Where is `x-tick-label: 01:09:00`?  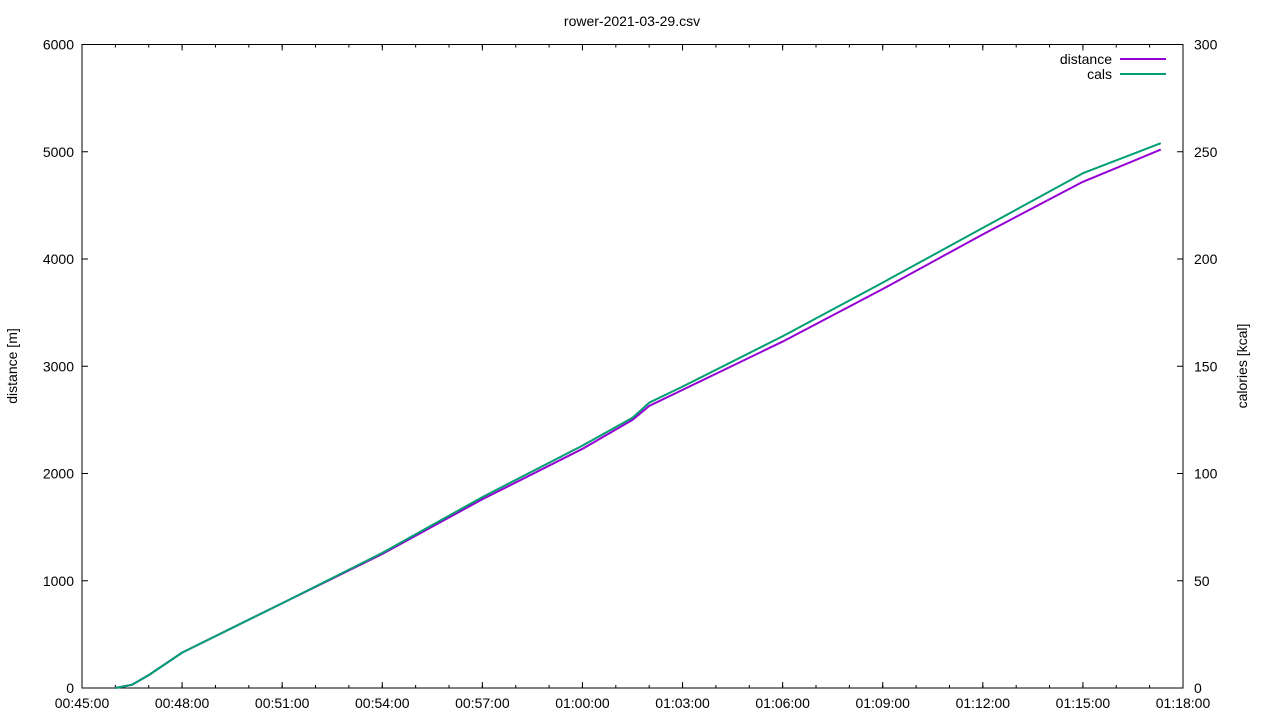 x-tick-label: 01:09:00 is located at coordinates (882, 703).